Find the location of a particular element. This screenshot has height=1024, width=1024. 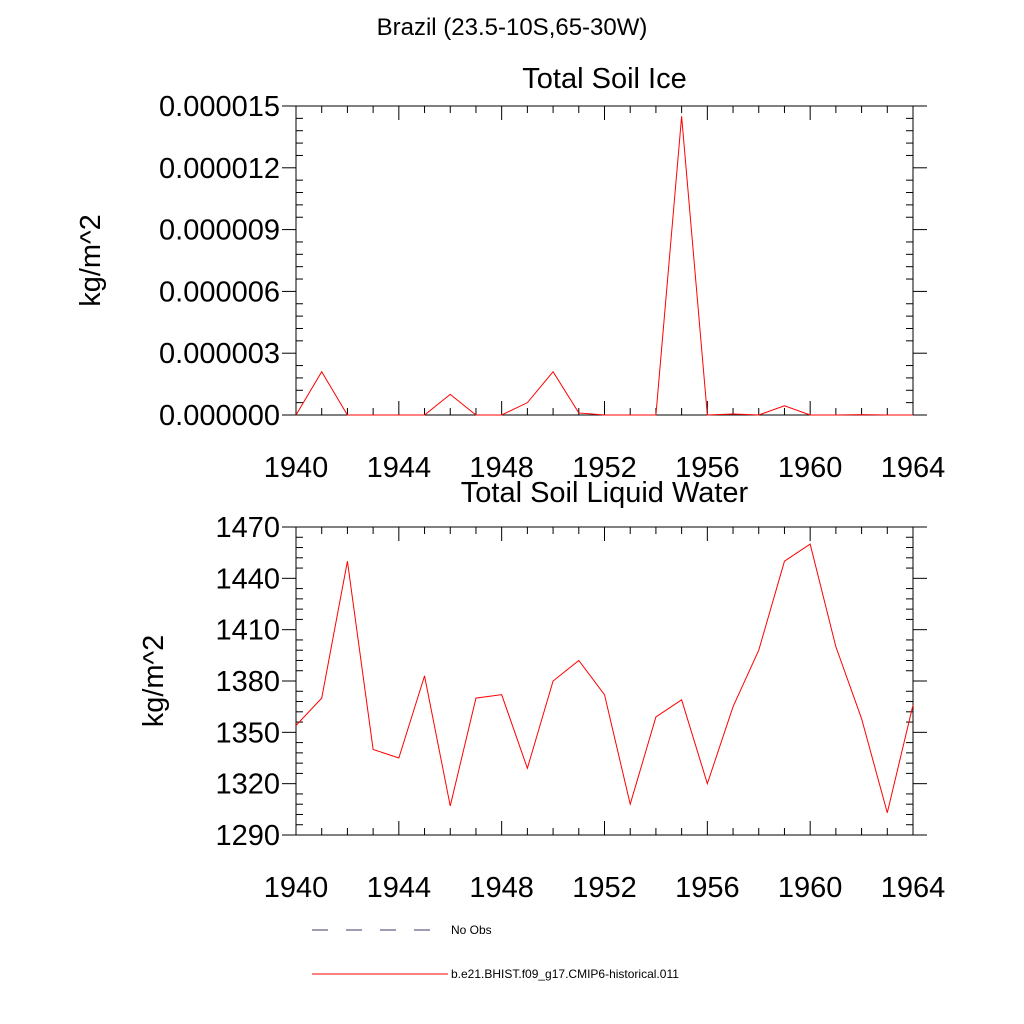

y-tick-label: 1410 is located at coordinates (247, 631).